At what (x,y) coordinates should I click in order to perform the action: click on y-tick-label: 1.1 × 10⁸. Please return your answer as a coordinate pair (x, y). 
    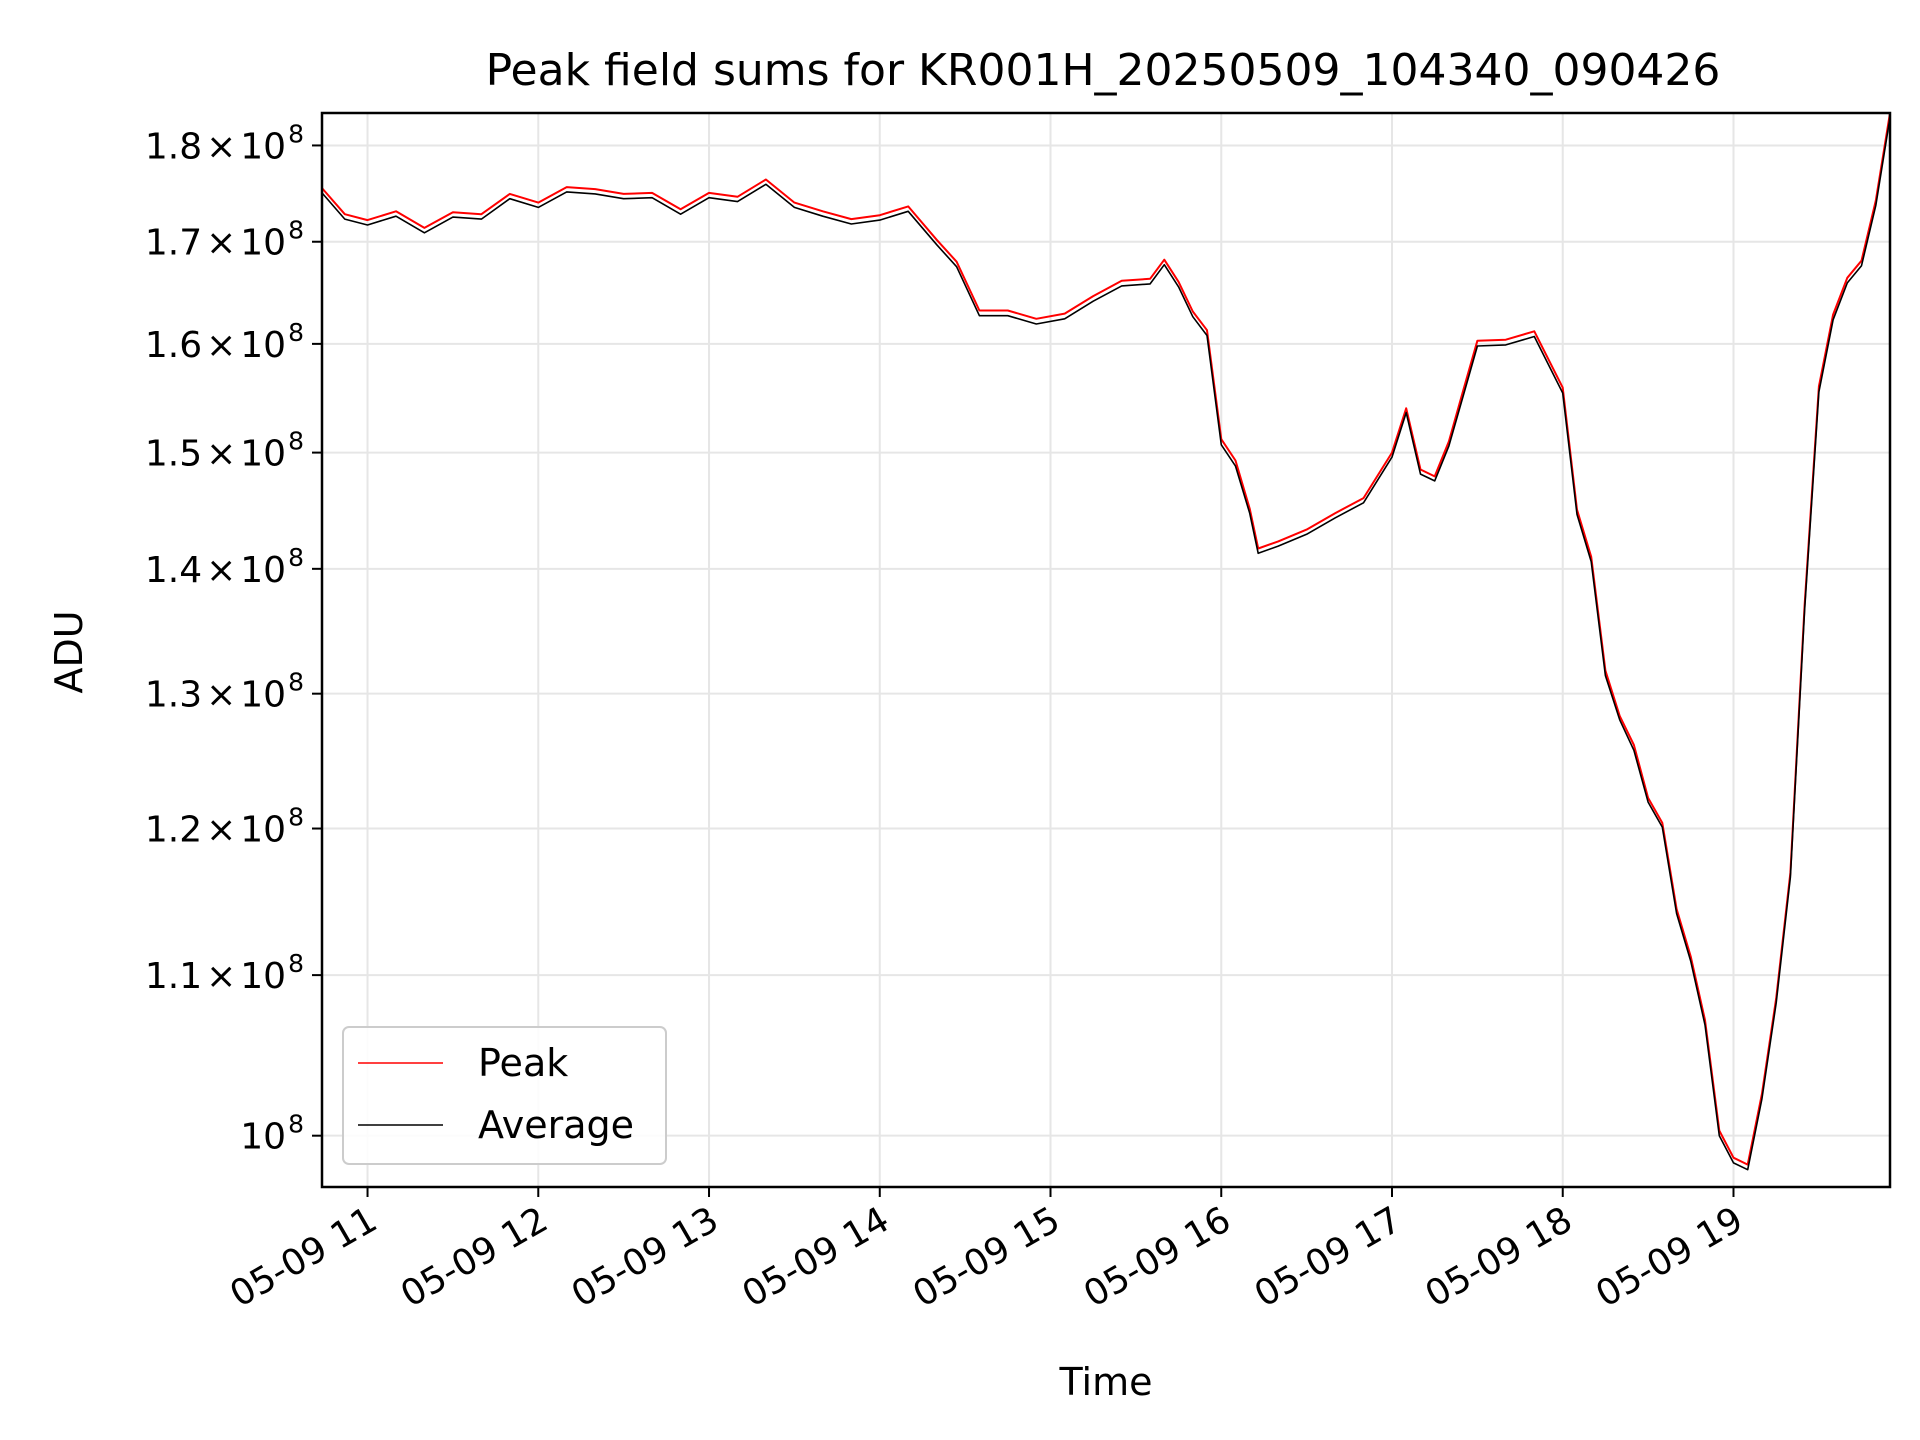
    Looking at the image, I should click on (224, 973).